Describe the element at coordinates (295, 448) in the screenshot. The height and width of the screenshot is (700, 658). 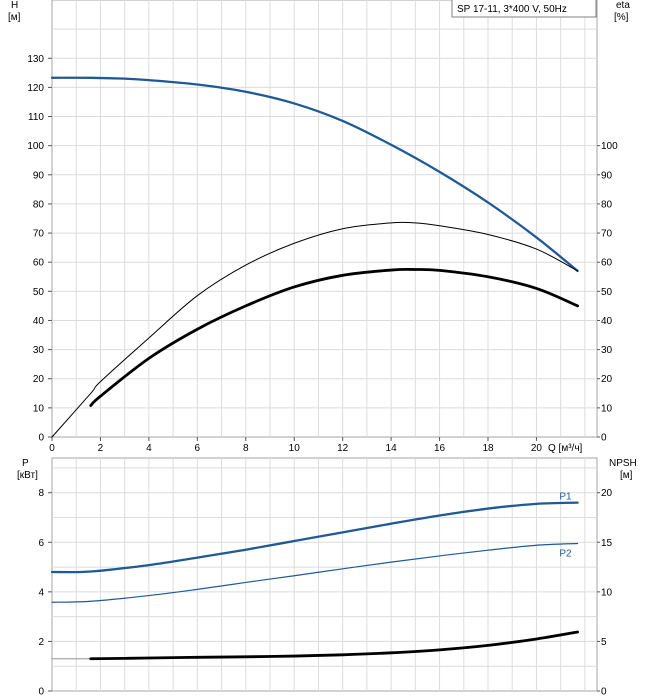
I see `x-tick-label: 10` at that location.